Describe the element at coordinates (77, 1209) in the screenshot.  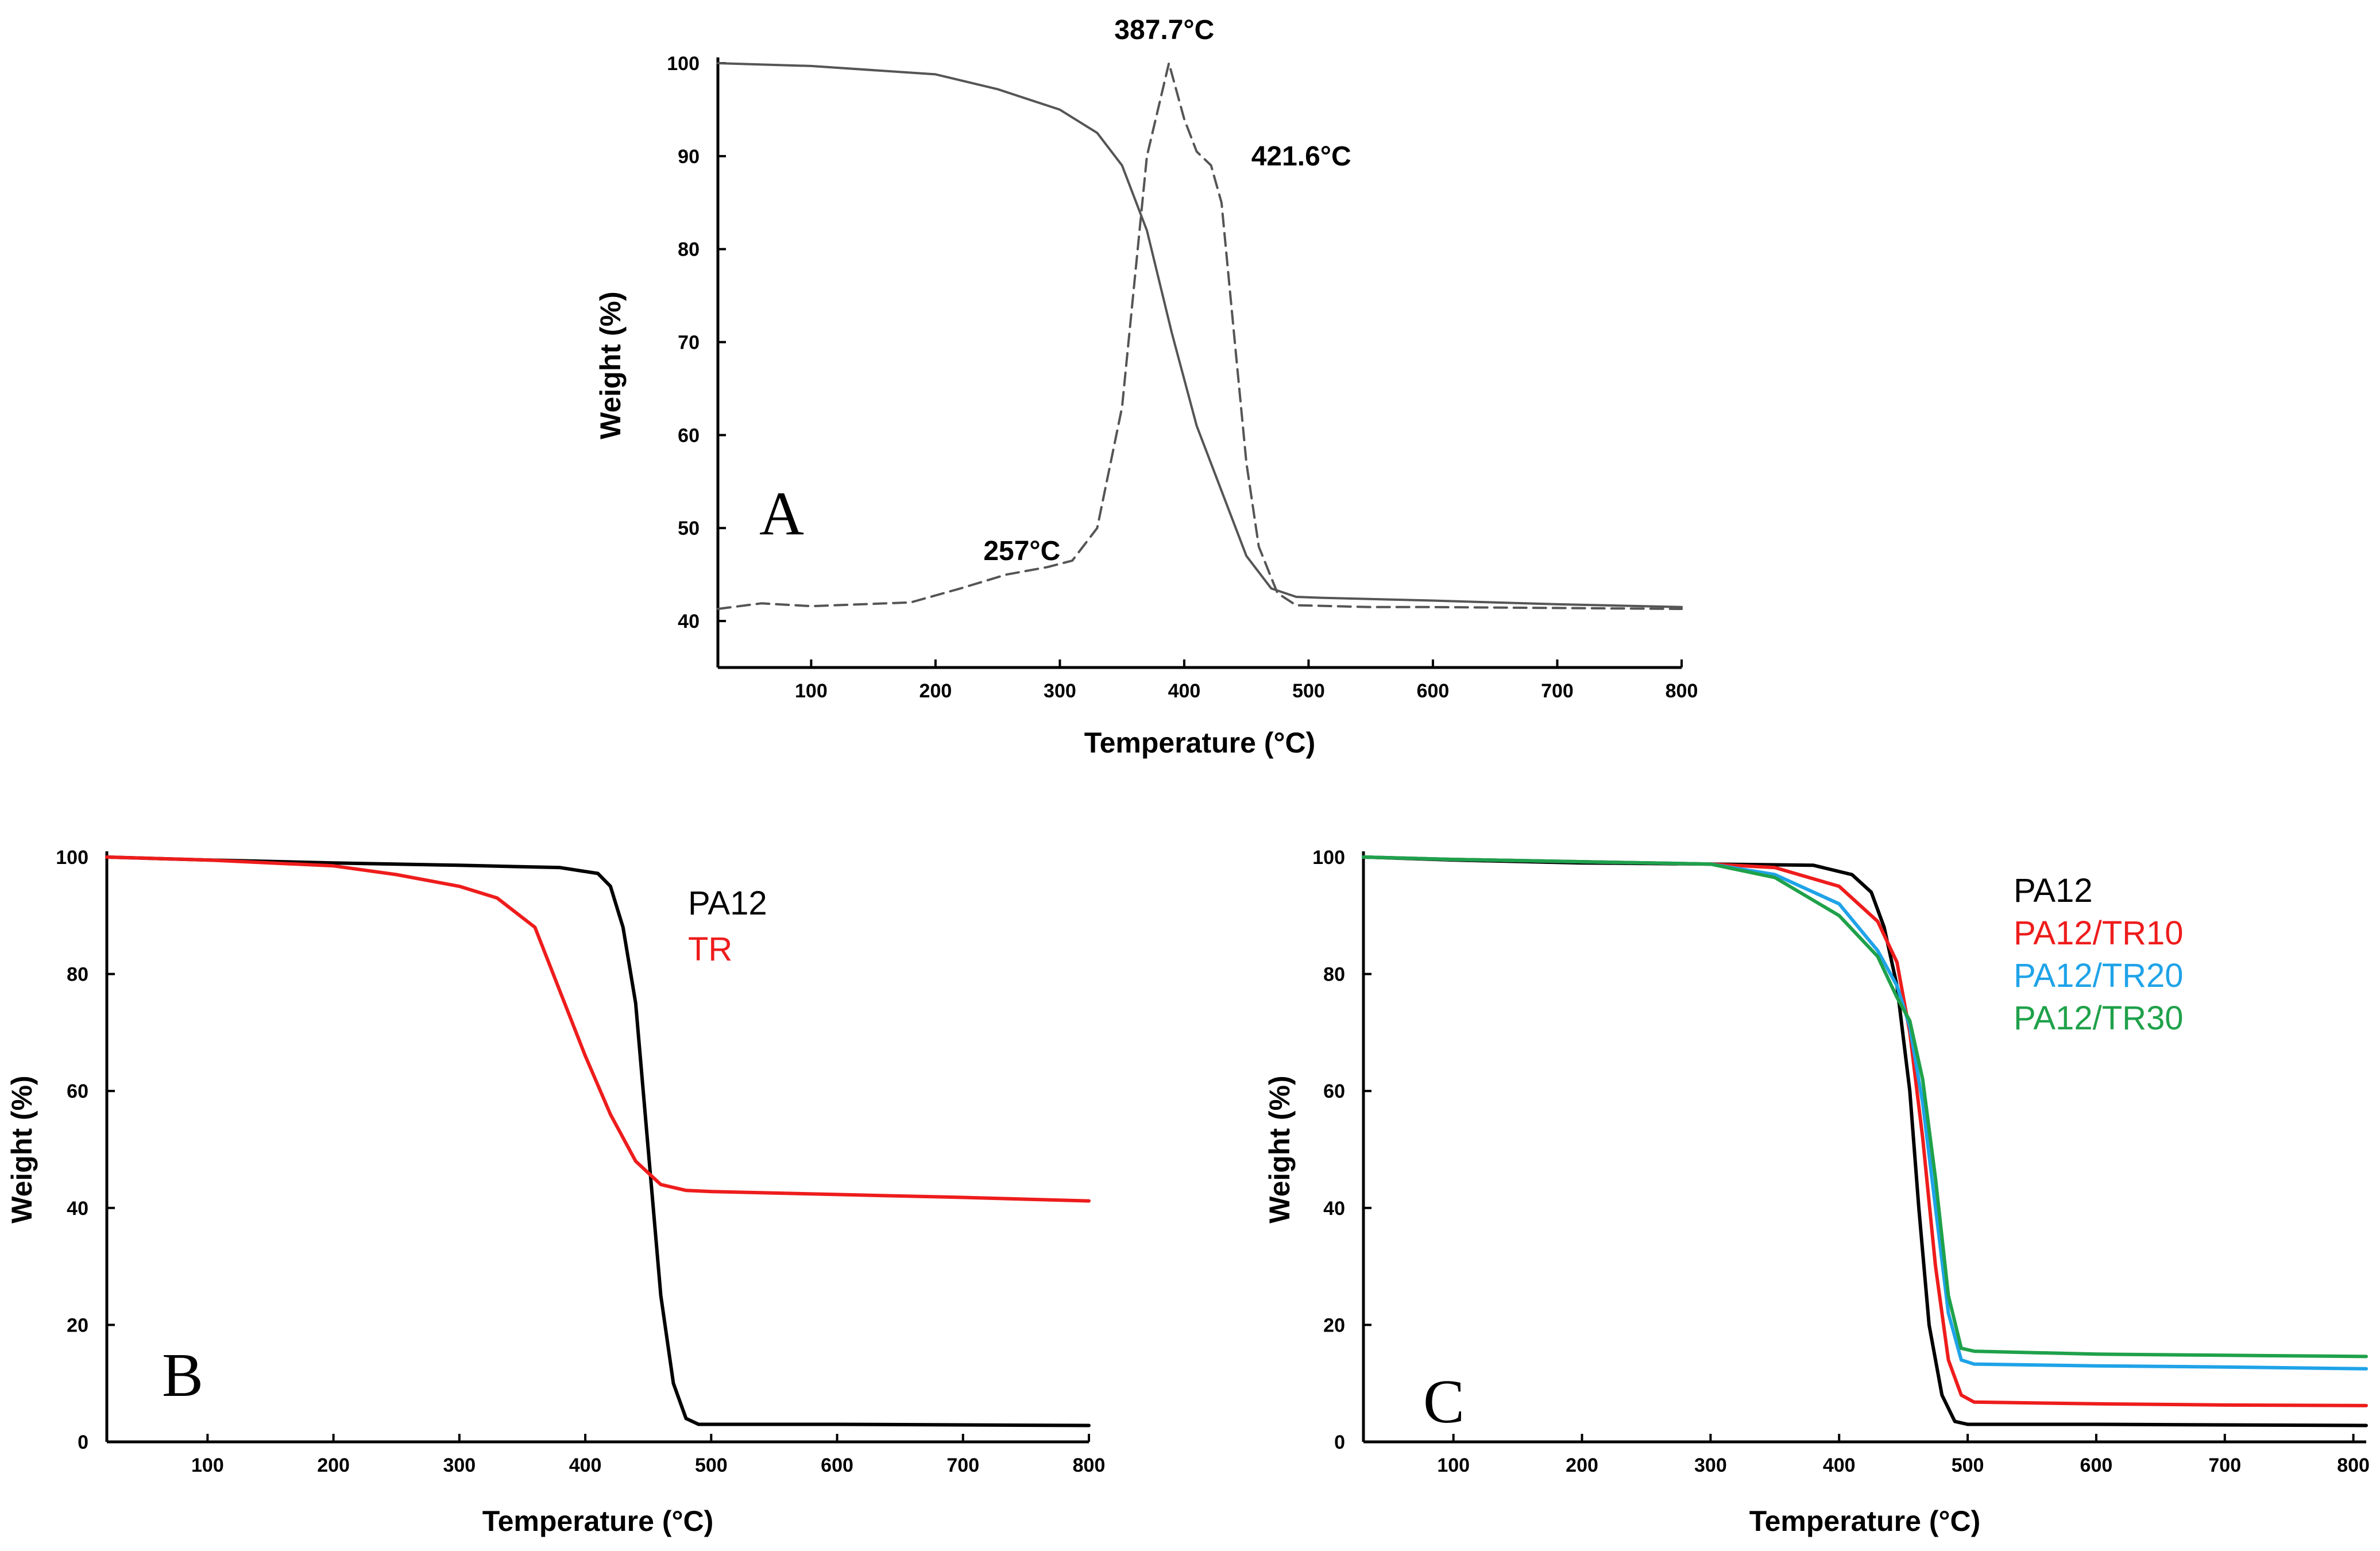
I see `y-tick-label-b: 40` at that location.